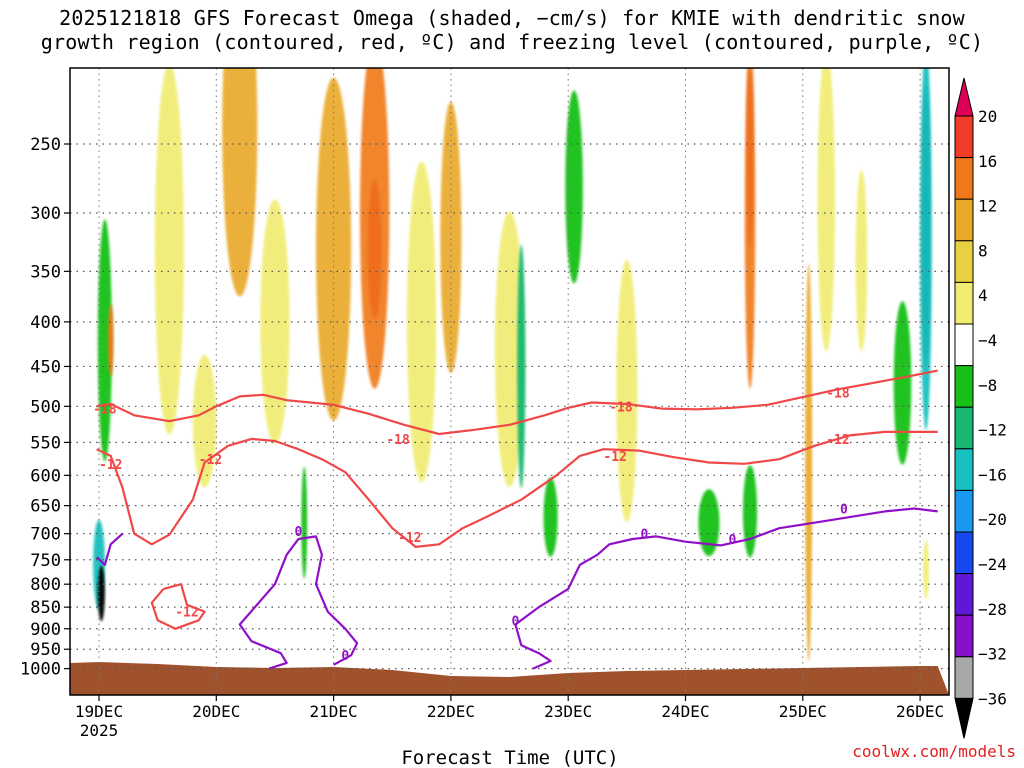 This screenshot has width=1024, height=768. I want to click on x-tick-label-21DEC: 21DEC, so click(334, 711).